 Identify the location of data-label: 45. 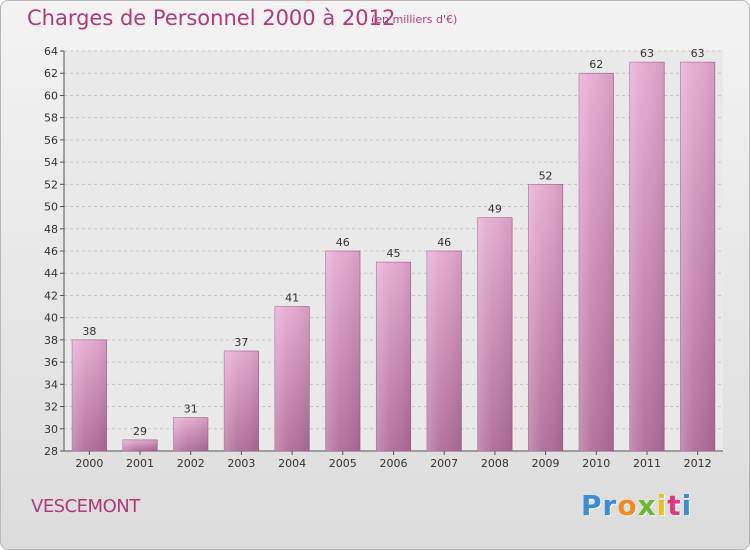
(394, 253).